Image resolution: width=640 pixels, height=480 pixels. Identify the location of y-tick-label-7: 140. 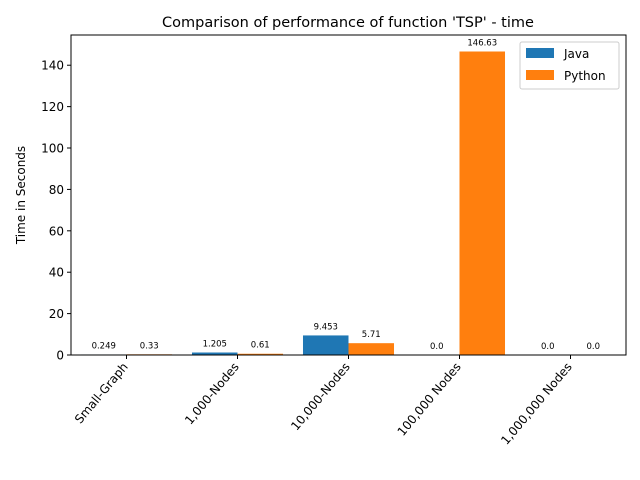
(52, 66).